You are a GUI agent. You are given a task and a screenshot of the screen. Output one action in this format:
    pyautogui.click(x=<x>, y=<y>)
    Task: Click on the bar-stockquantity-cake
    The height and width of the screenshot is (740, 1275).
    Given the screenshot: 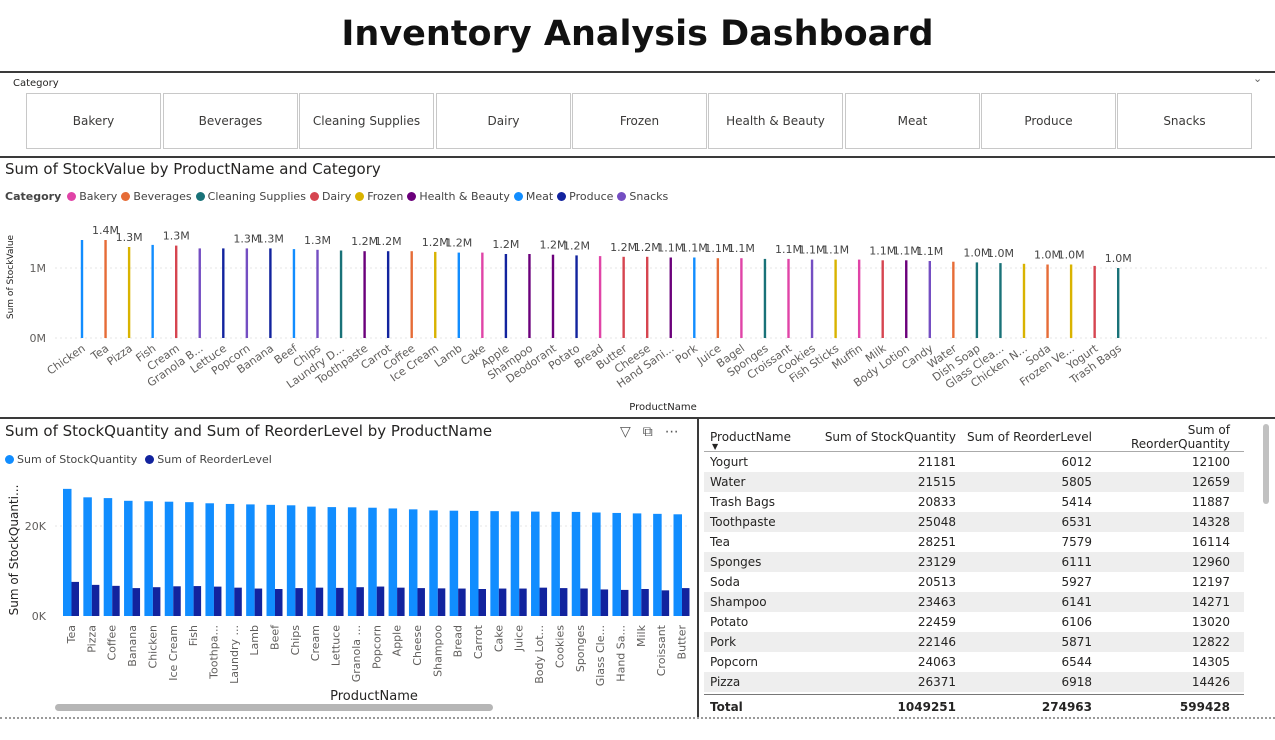 What is the action you would take?
    pyautogui.click(x=494, y=563)
    